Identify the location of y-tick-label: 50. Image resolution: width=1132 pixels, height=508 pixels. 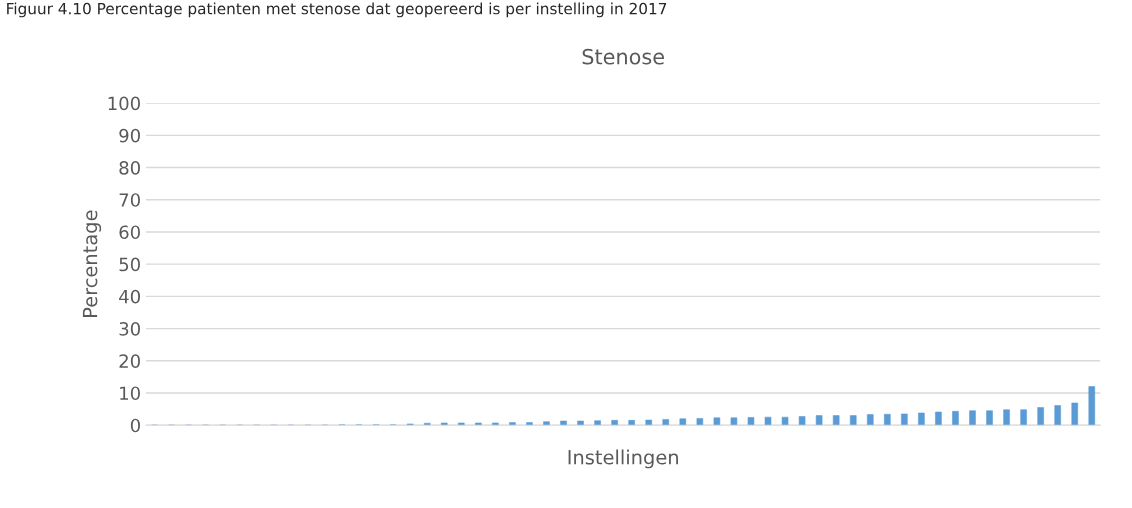
(129, 264).